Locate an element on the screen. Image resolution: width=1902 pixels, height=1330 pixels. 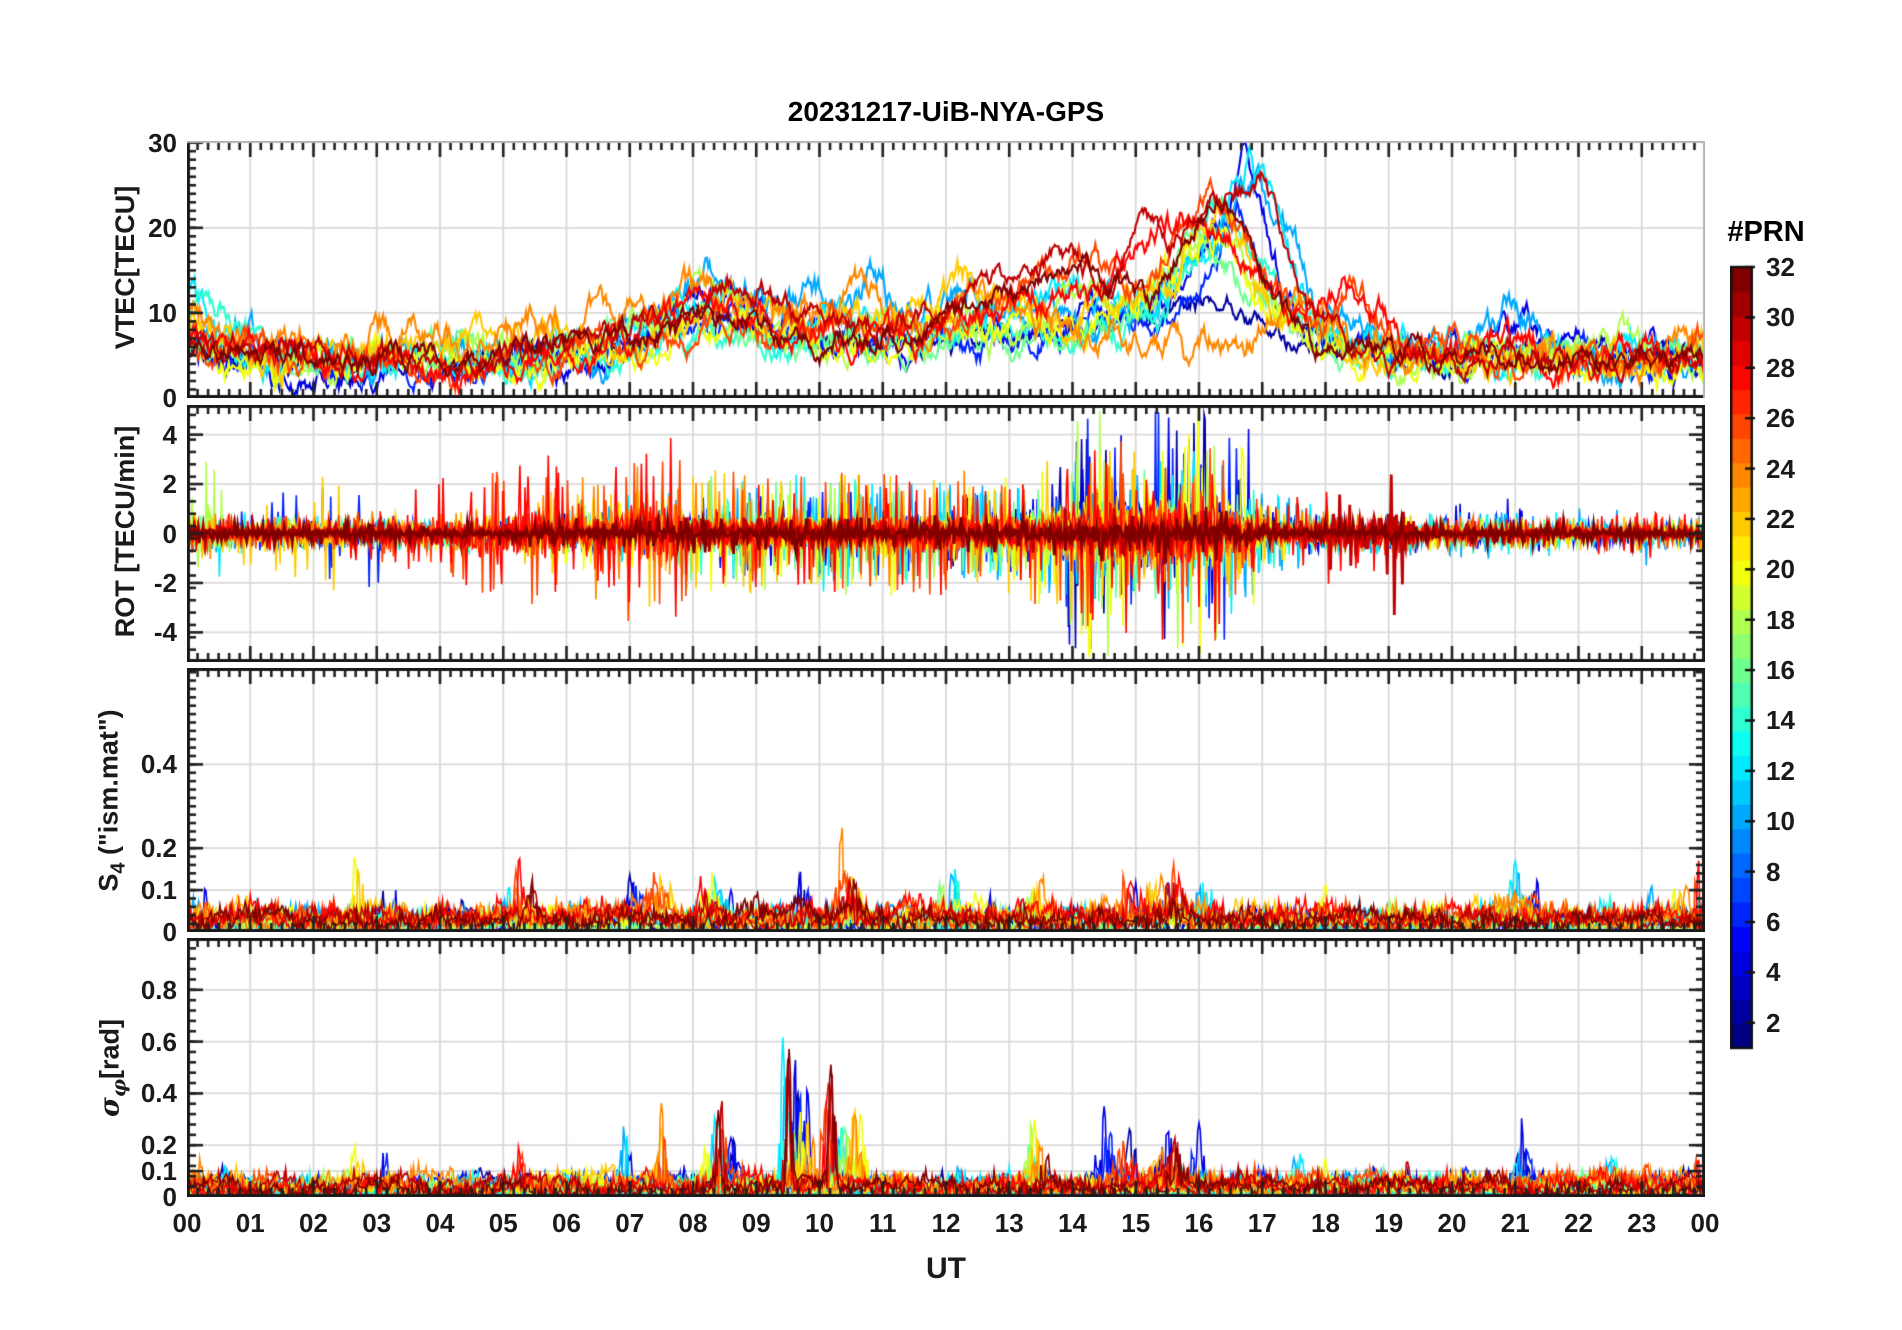
x-tick-label: 13 is located at coordinates (1009, 1223).